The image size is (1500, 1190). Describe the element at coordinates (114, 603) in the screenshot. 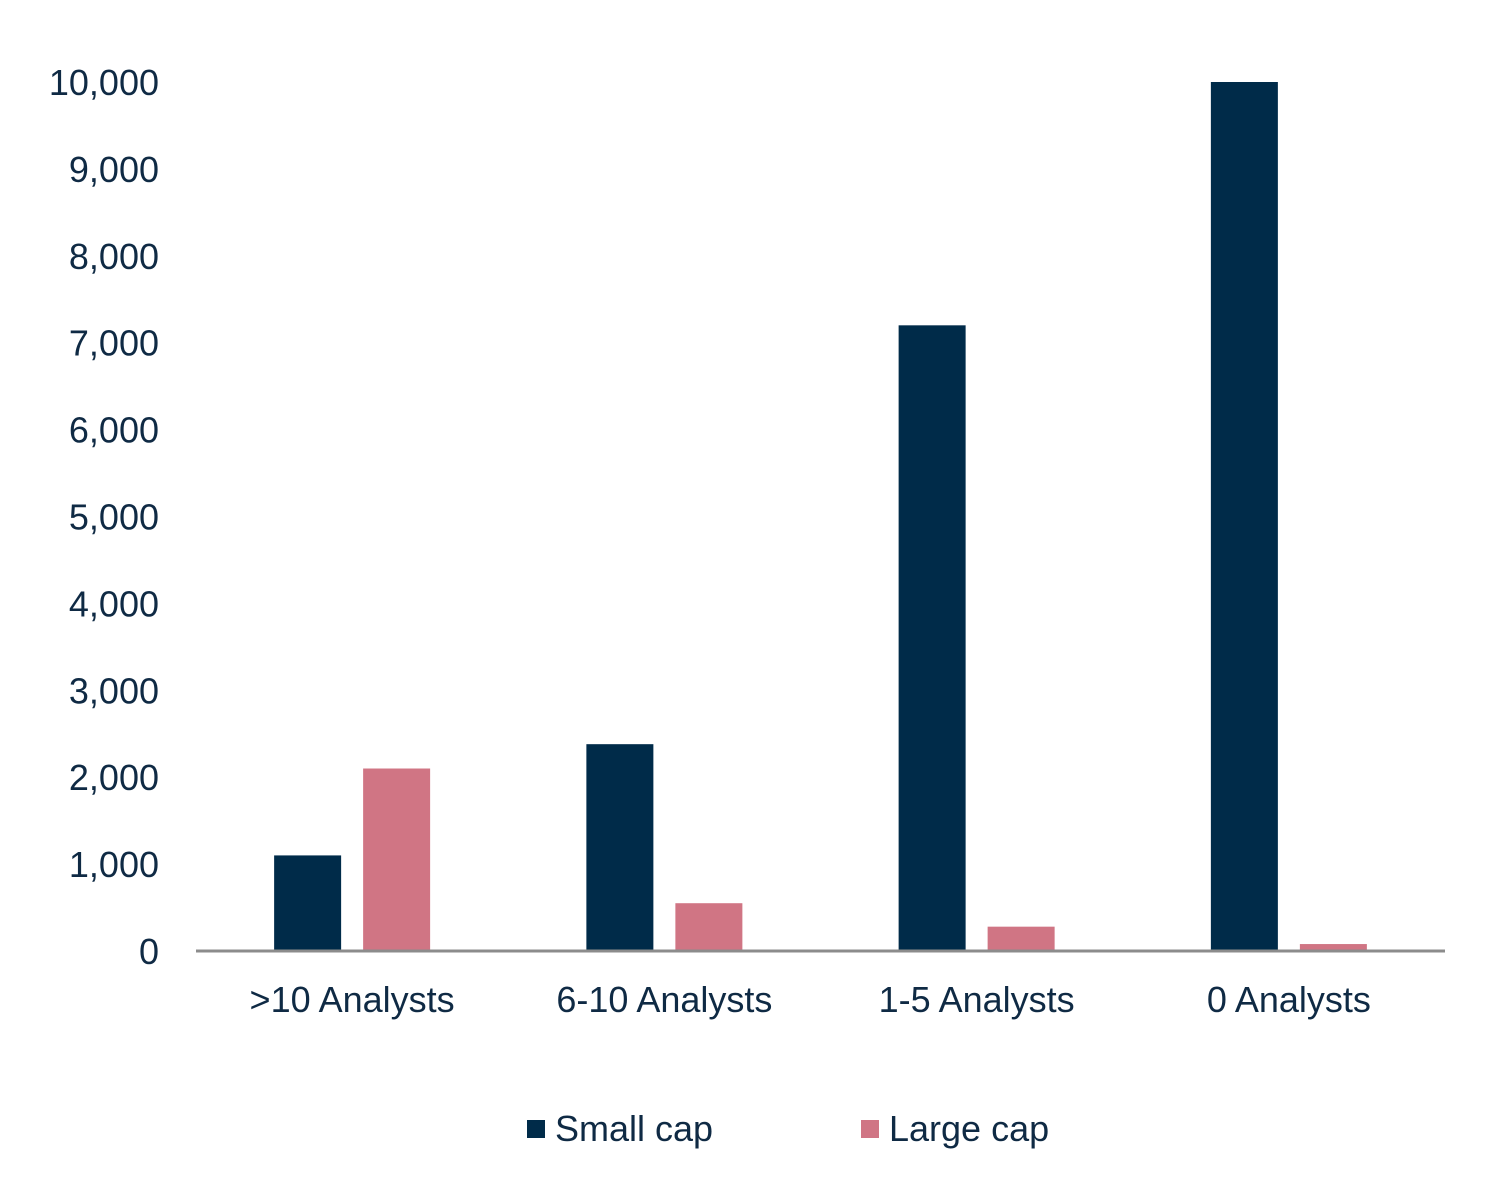

I see `y-tick-label: 4,000` at that location.